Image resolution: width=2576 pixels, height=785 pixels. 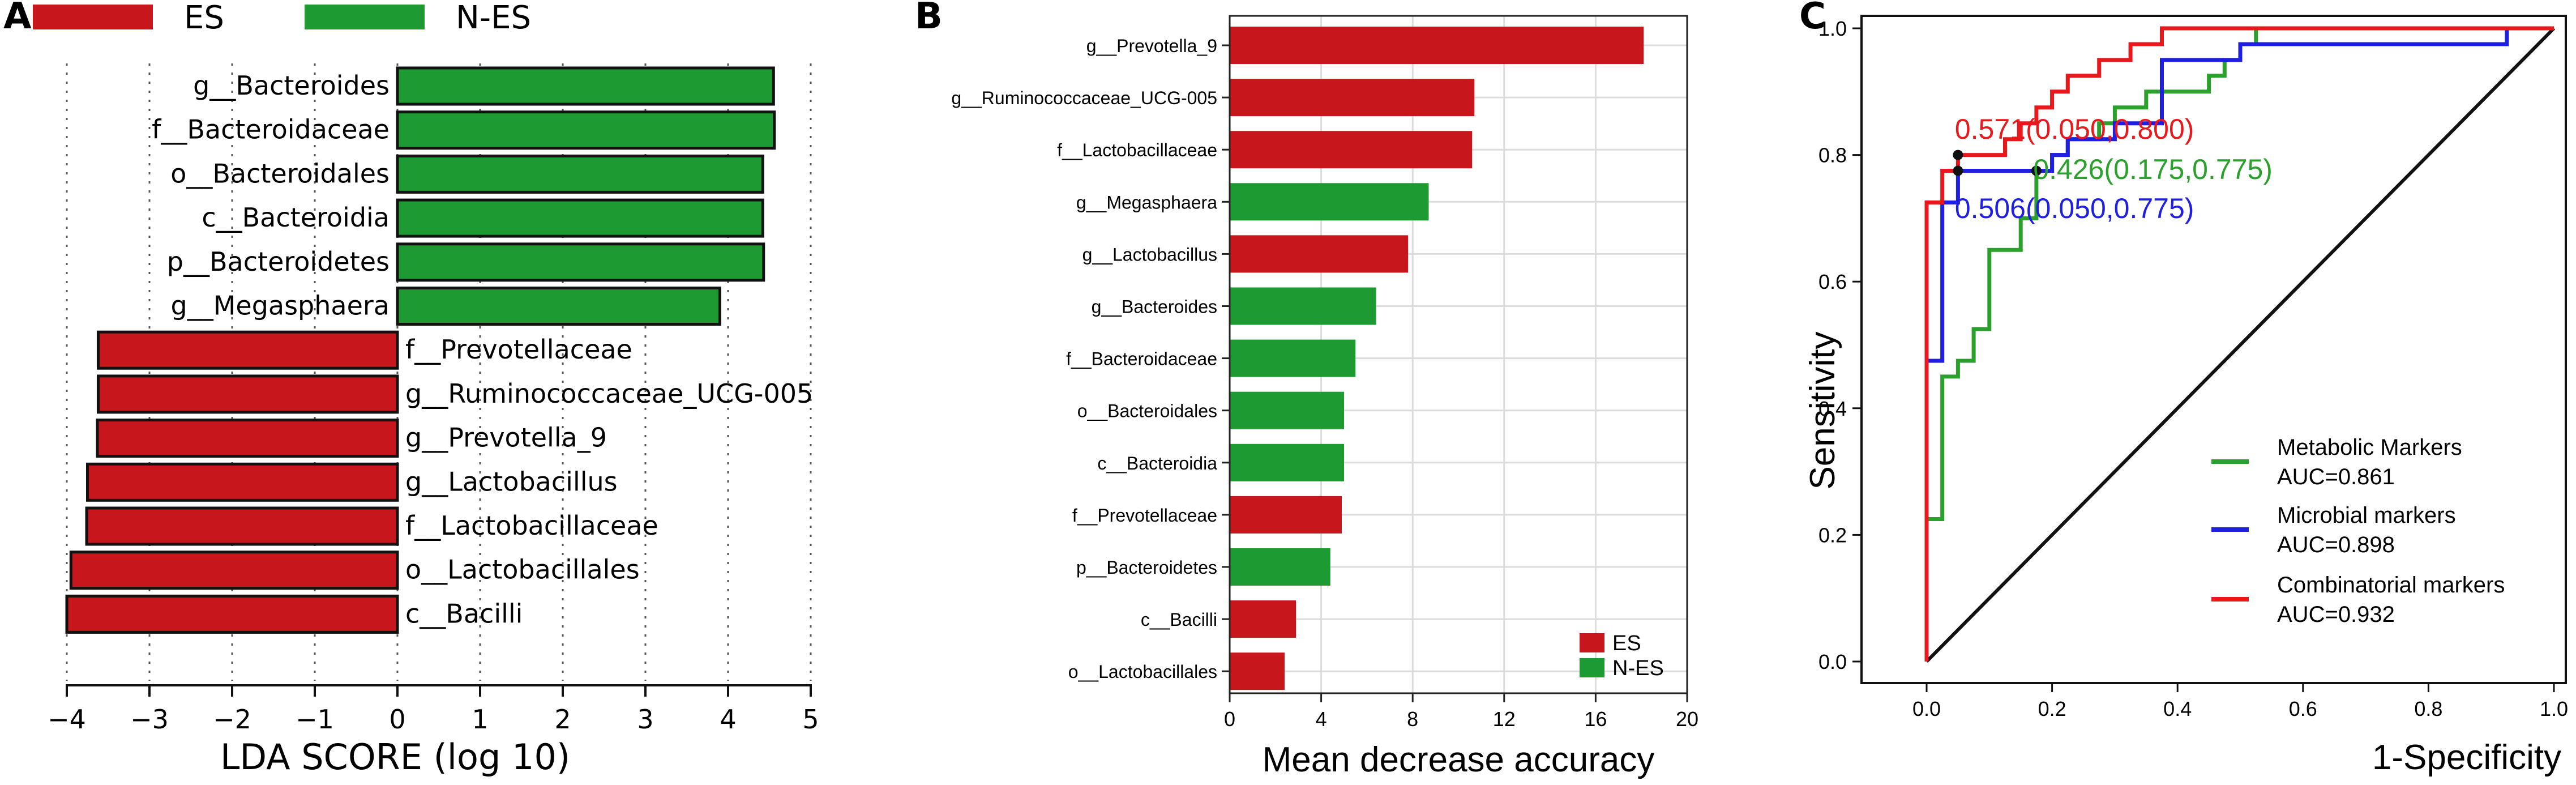 I want to click on lda-category-label-g-ruminococcaceae-ucg-005: g__Ruminococcaceae_UCG-005, so click(x=609, y=394).